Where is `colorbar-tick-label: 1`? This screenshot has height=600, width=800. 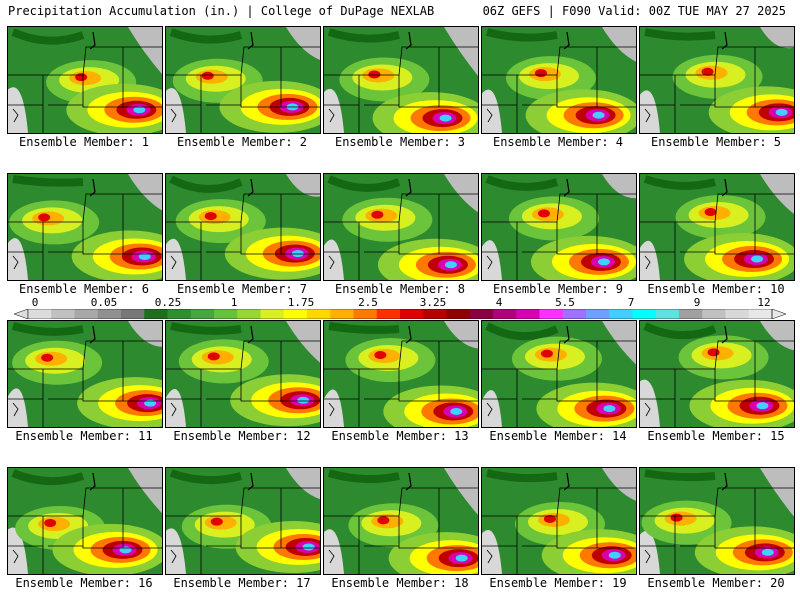 colorbar-tick-label: 1 is located at coordinates (234, 302).